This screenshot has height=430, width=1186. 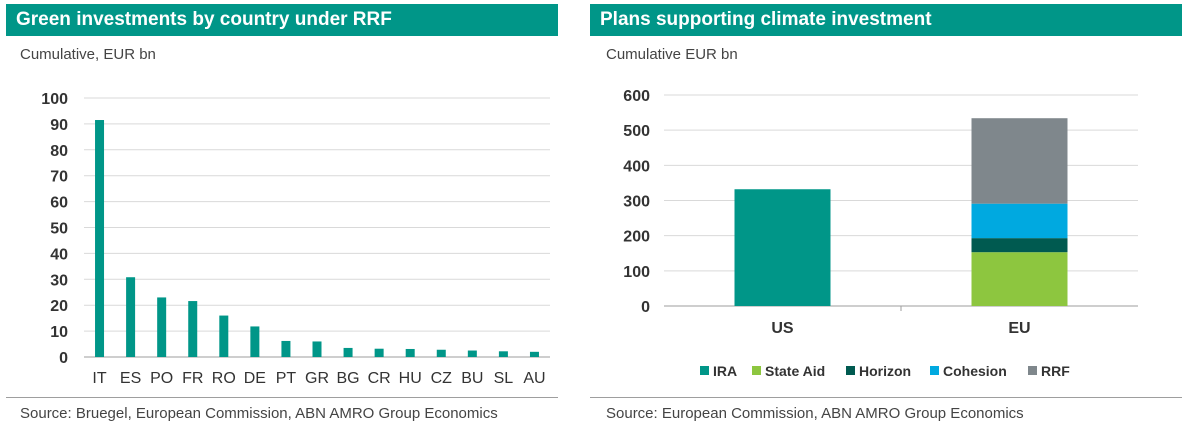 What do you see at coordinates (161, 378) in the screenshot?
I see `x-tick-label: PO` at bounding box center [161, 378].